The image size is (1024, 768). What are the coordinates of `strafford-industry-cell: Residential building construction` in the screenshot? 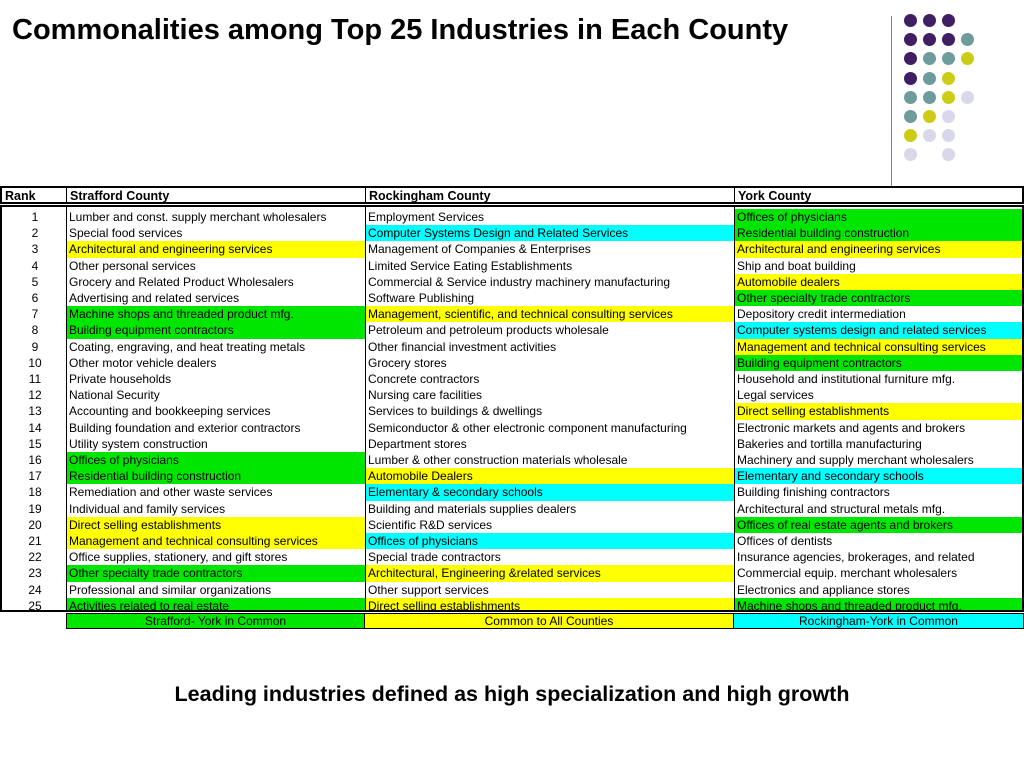 It's located at (216, 476).